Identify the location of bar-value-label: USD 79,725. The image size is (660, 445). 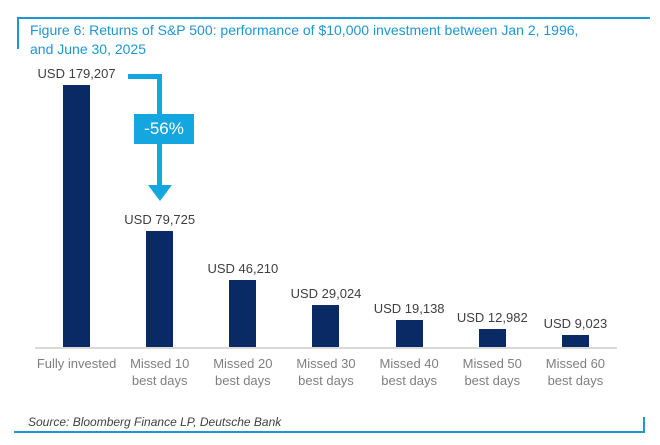
(160, 219).